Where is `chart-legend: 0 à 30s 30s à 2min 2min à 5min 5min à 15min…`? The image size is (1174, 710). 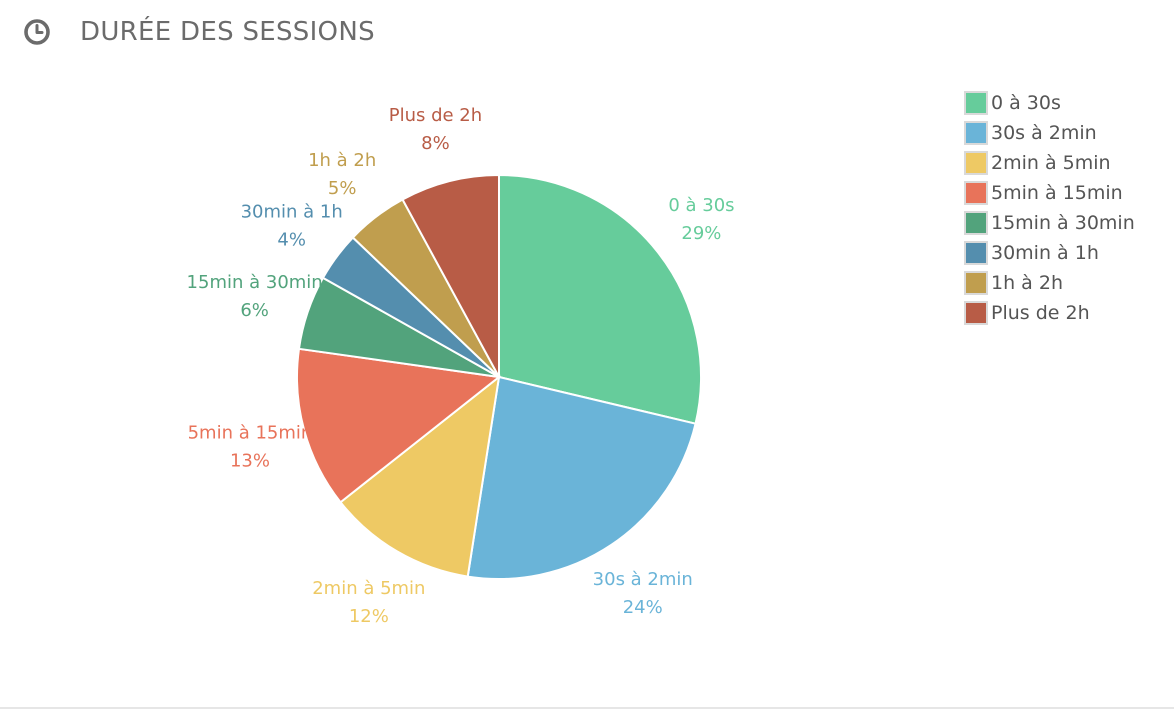
chart-legend: 0 à 30s 30s à 2min 2min à 5min 5min à 15min… is located at coordinates (1064, 208).